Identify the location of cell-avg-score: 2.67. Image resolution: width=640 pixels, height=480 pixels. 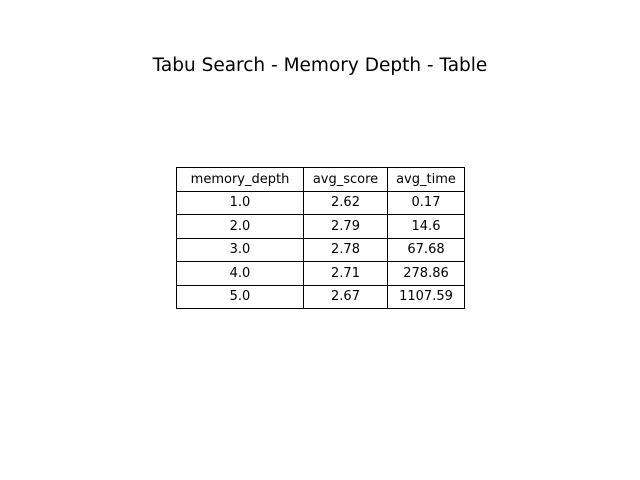
(345, 296).